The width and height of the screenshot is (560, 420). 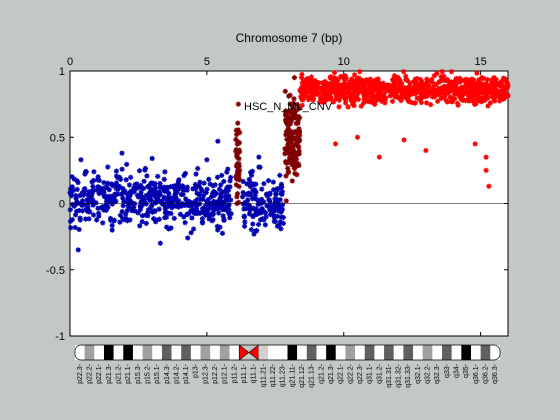 What do you see at coordinates (292, 375) in the screenshot?
I see `band-label: q21.11-` at bounding box center [292, 375].